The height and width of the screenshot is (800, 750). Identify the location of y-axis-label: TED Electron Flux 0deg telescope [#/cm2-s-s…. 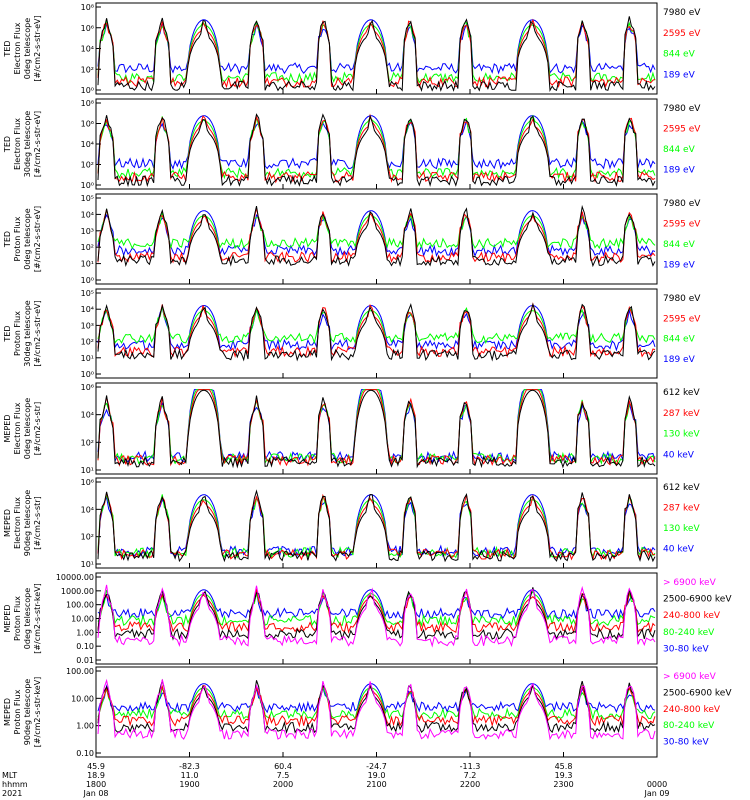
(22, 48).